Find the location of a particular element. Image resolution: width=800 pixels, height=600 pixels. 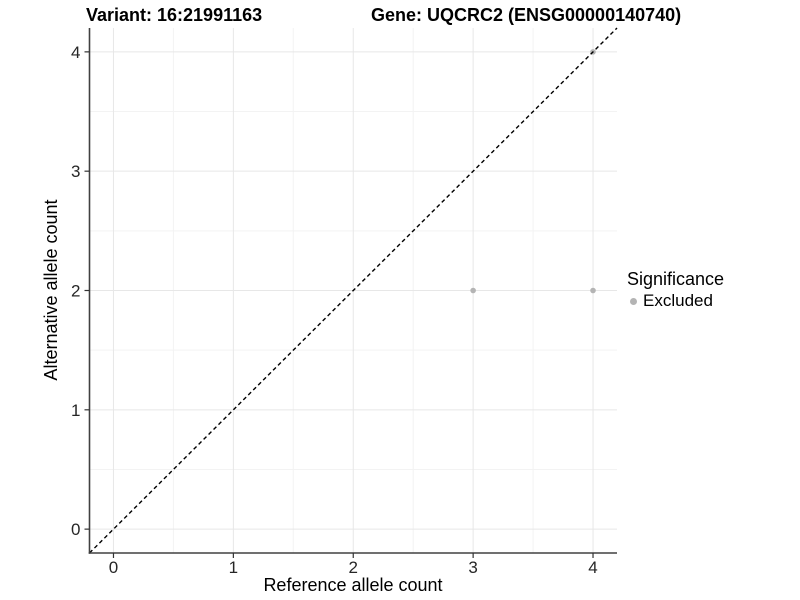

x-axis-title: Reference allele count is located at coordinates (353, 585).